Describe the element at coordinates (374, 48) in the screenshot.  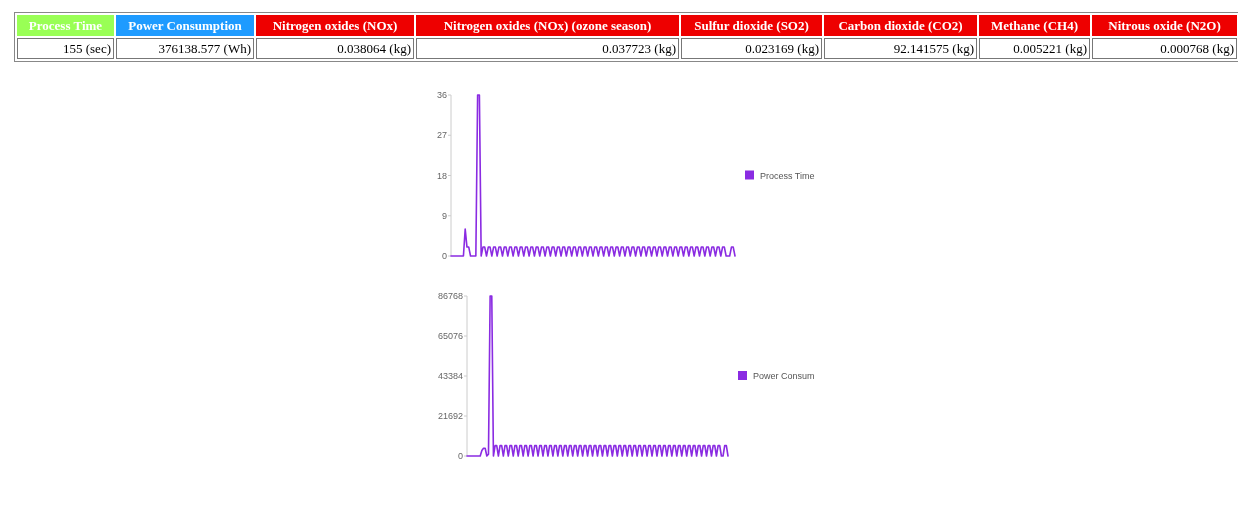
I see `text: 0.038064 (kg)` at that location.